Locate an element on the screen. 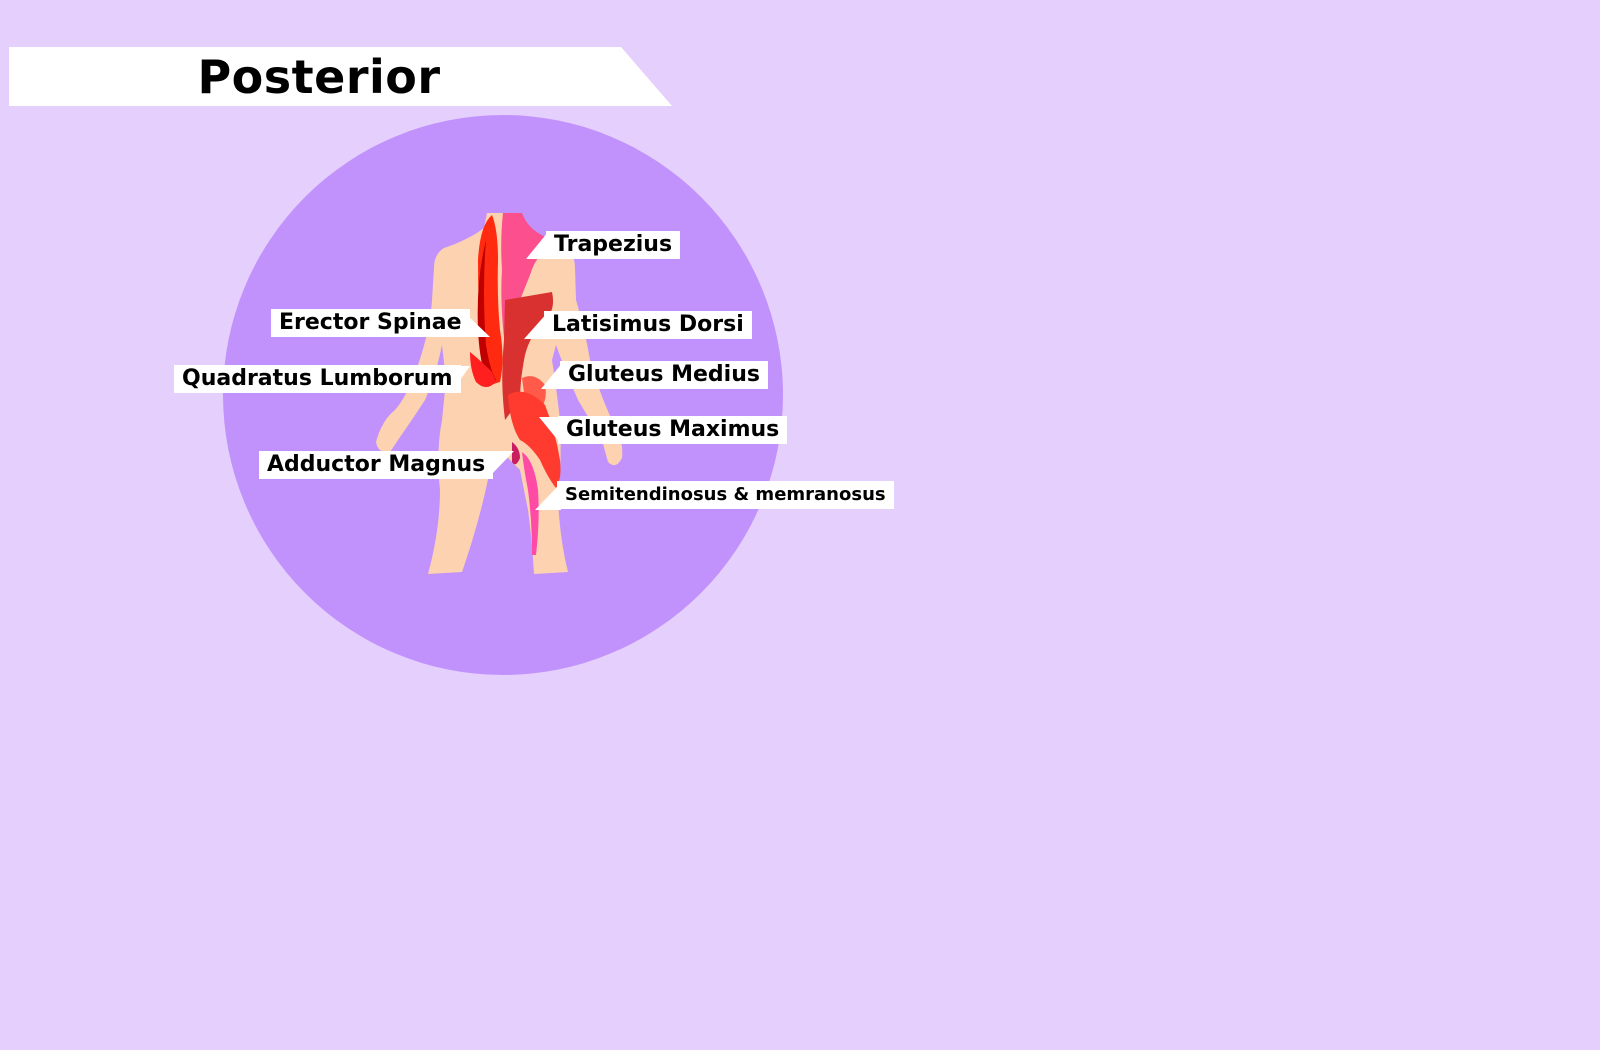  label-semitendinosus: Semitendinosus & memranosus is located at coordinates (725, 495).